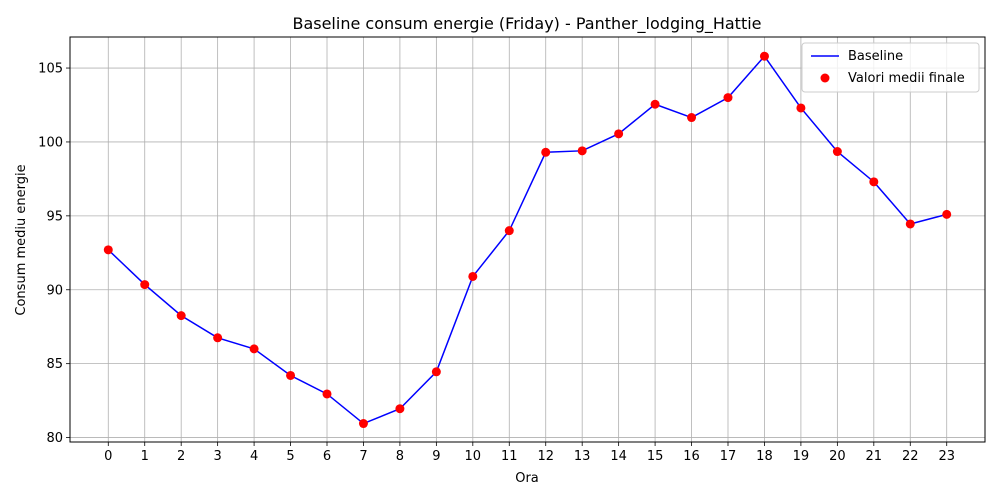  I want to click on x-tick-label: 22, so click(910, 456).